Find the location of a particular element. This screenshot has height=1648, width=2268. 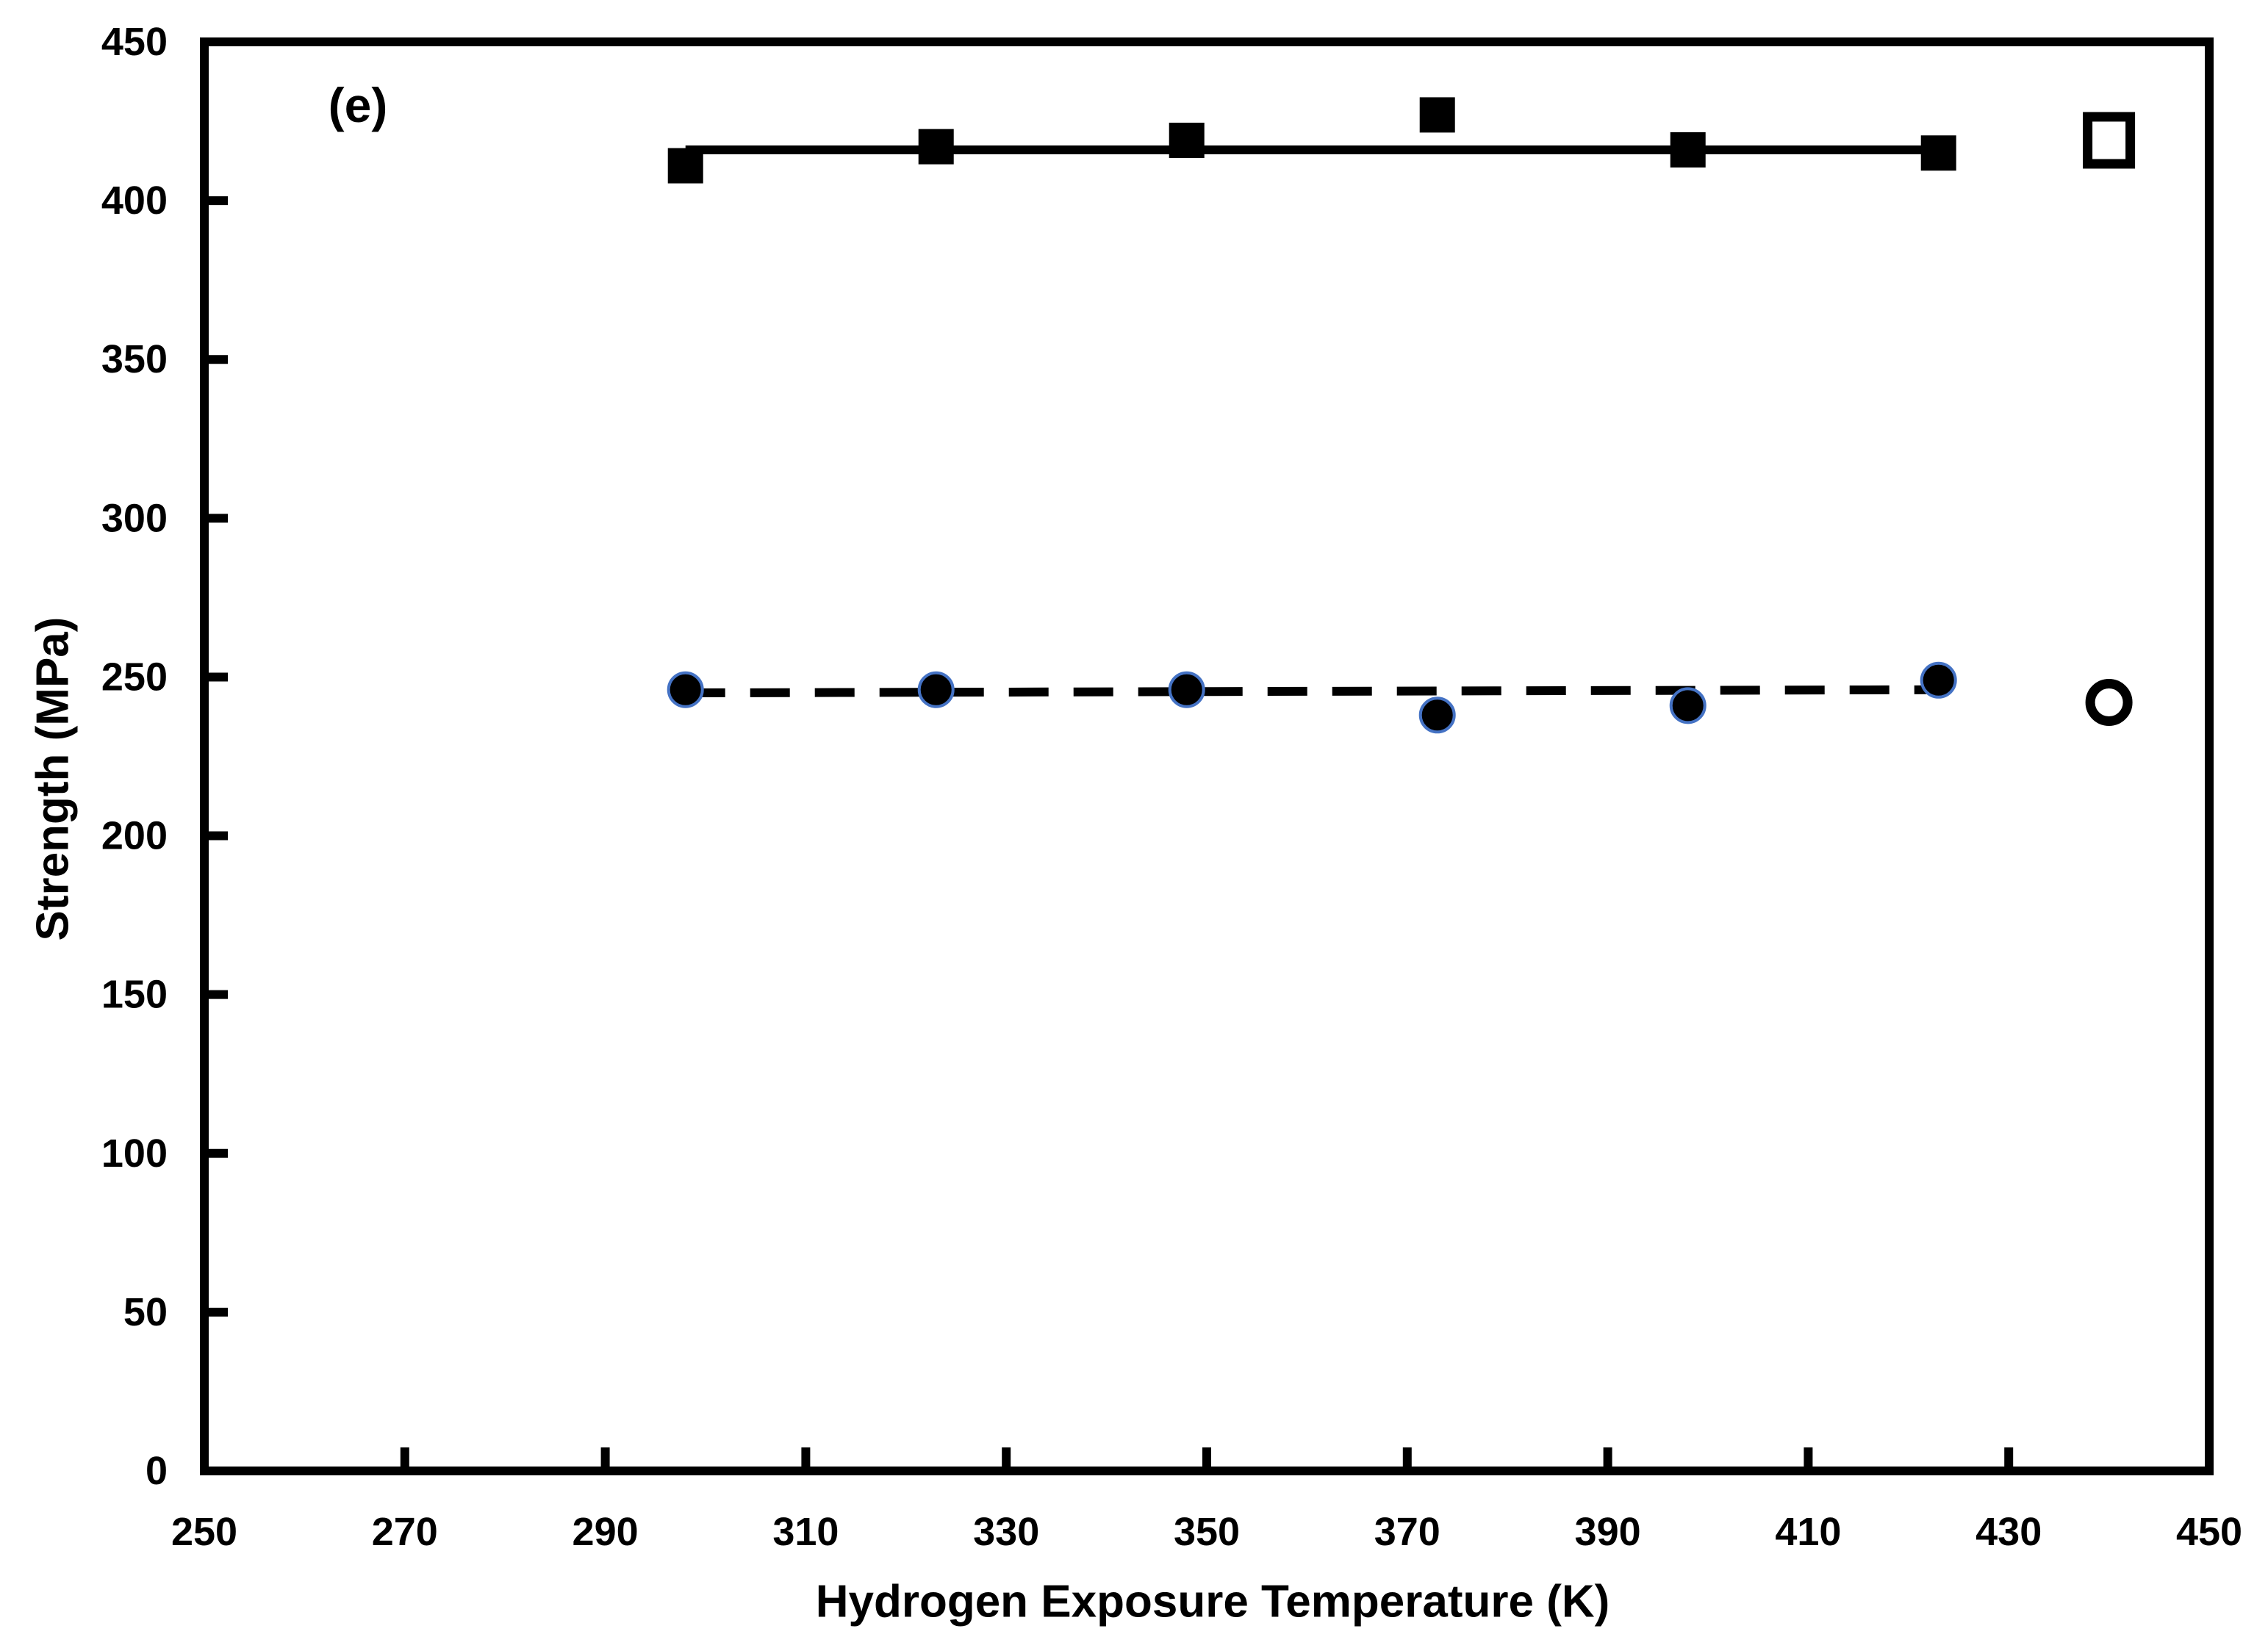

x-axis-tick-label: 290 is located at coordinates (606, 1532).